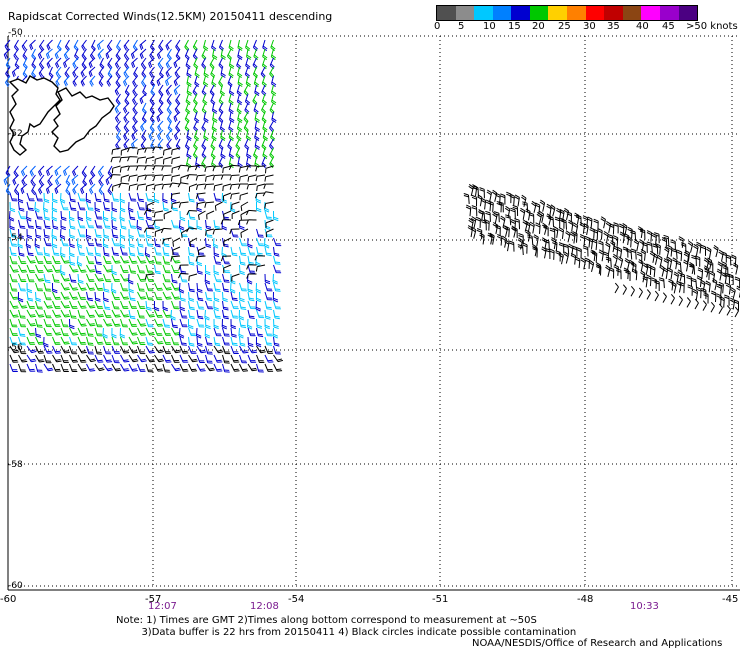 Image resolution: width=740 pixels, height=650 pixels. What do you see at coordinates (585, 599) in the screenshot?
I see `lon-label: -48` at bounding box center [585, 599].